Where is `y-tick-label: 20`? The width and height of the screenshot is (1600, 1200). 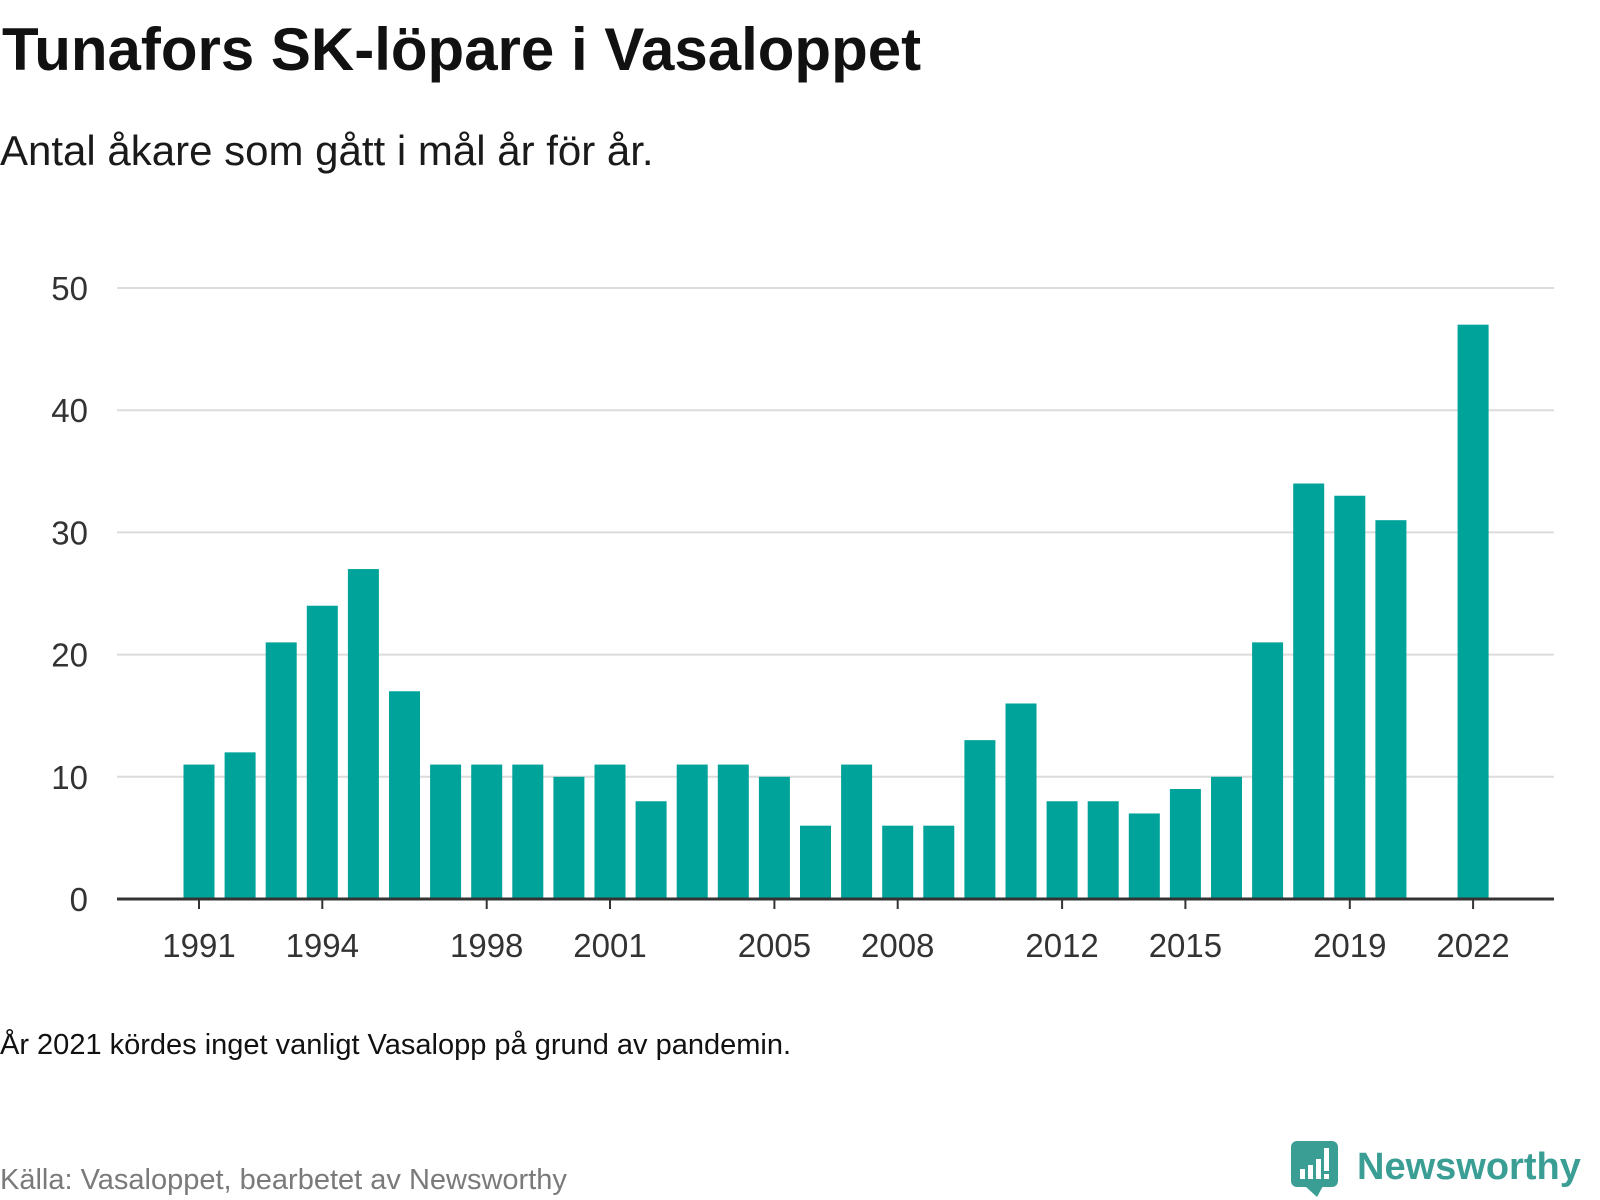
y-tick-label: 20 is located at coordinates (69, 655).